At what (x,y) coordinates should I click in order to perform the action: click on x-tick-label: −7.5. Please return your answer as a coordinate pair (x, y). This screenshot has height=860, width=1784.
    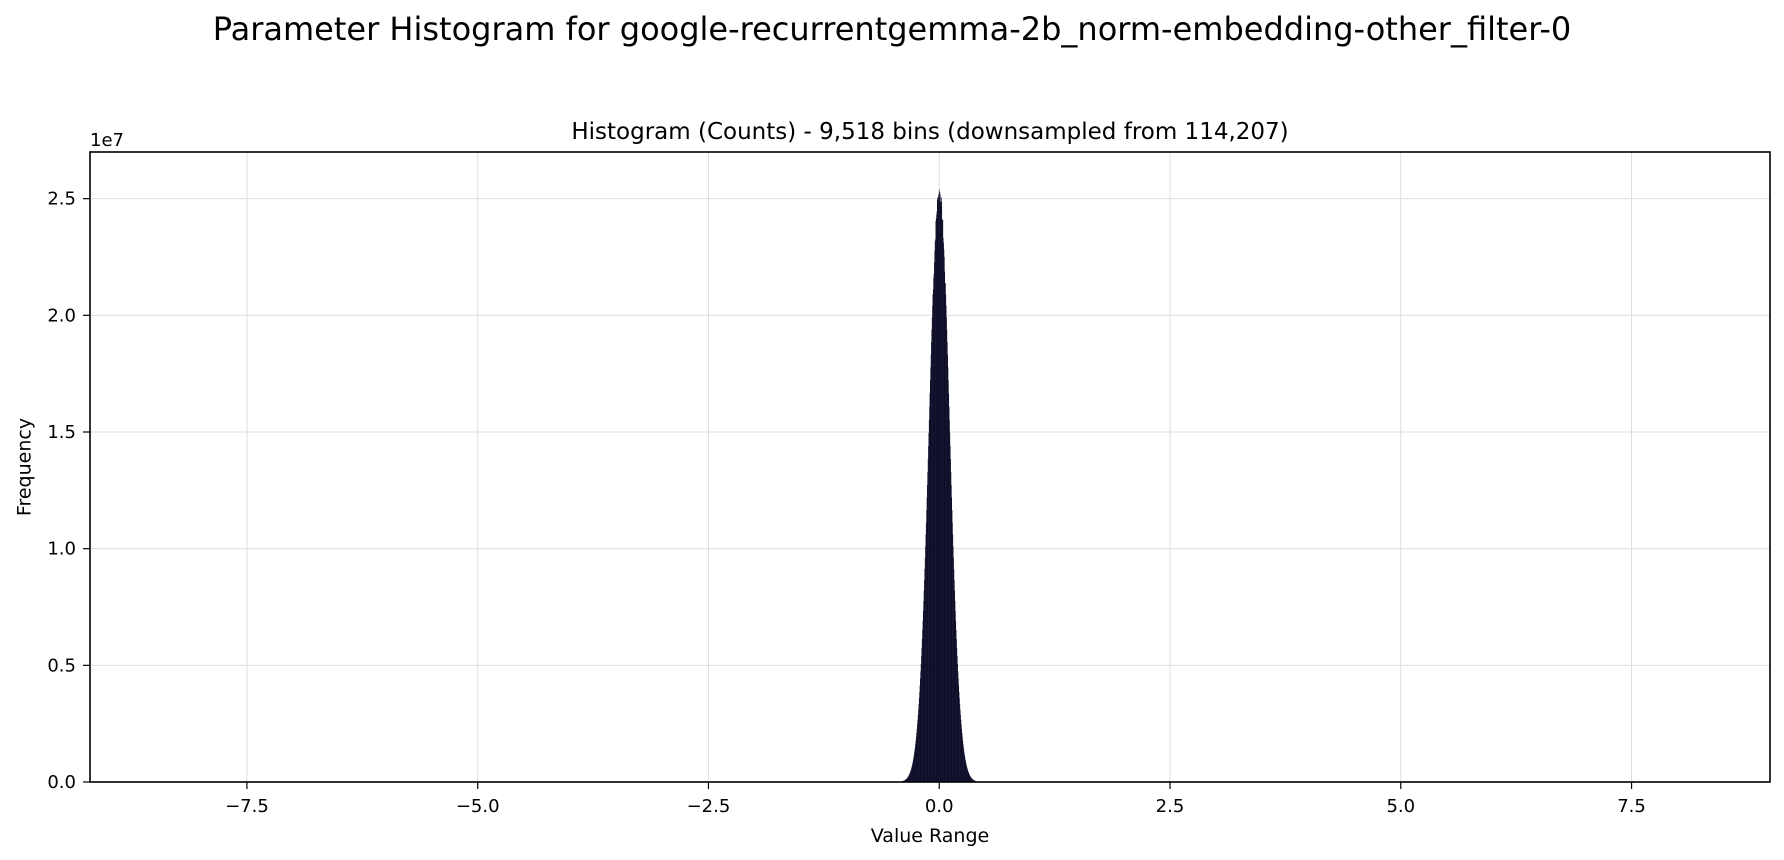
    Looking at the image, I should click on (247, 806).